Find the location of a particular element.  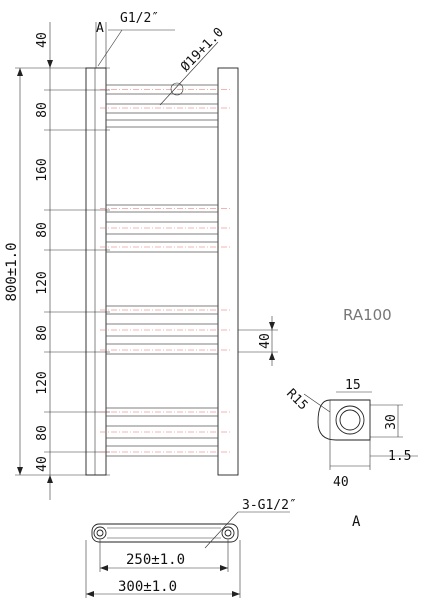

width-outer-label: 300±1.0 is located at coordinates (147, 587).